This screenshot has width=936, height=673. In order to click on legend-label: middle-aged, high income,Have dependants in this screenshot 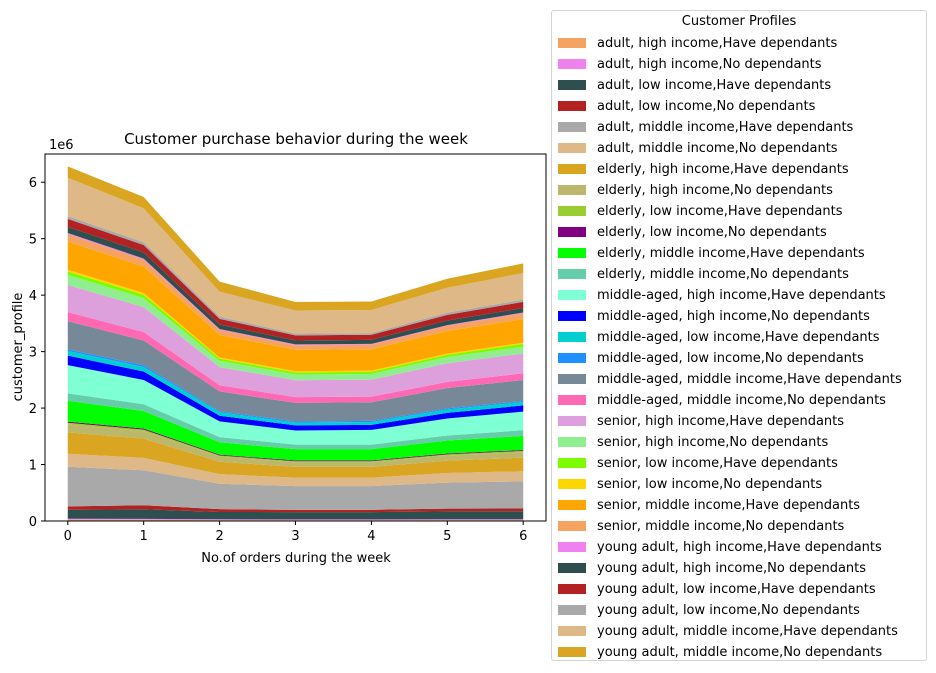, I will do `click(741, 295)`.